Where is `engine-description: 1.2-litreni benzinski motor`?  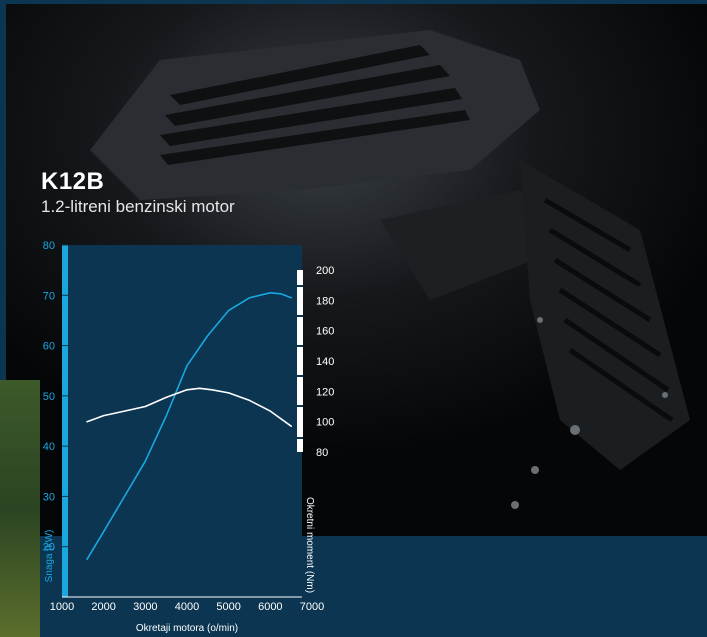
engine-description: 1.2-litreni benzinski motor is located at coordinates (138, 206).